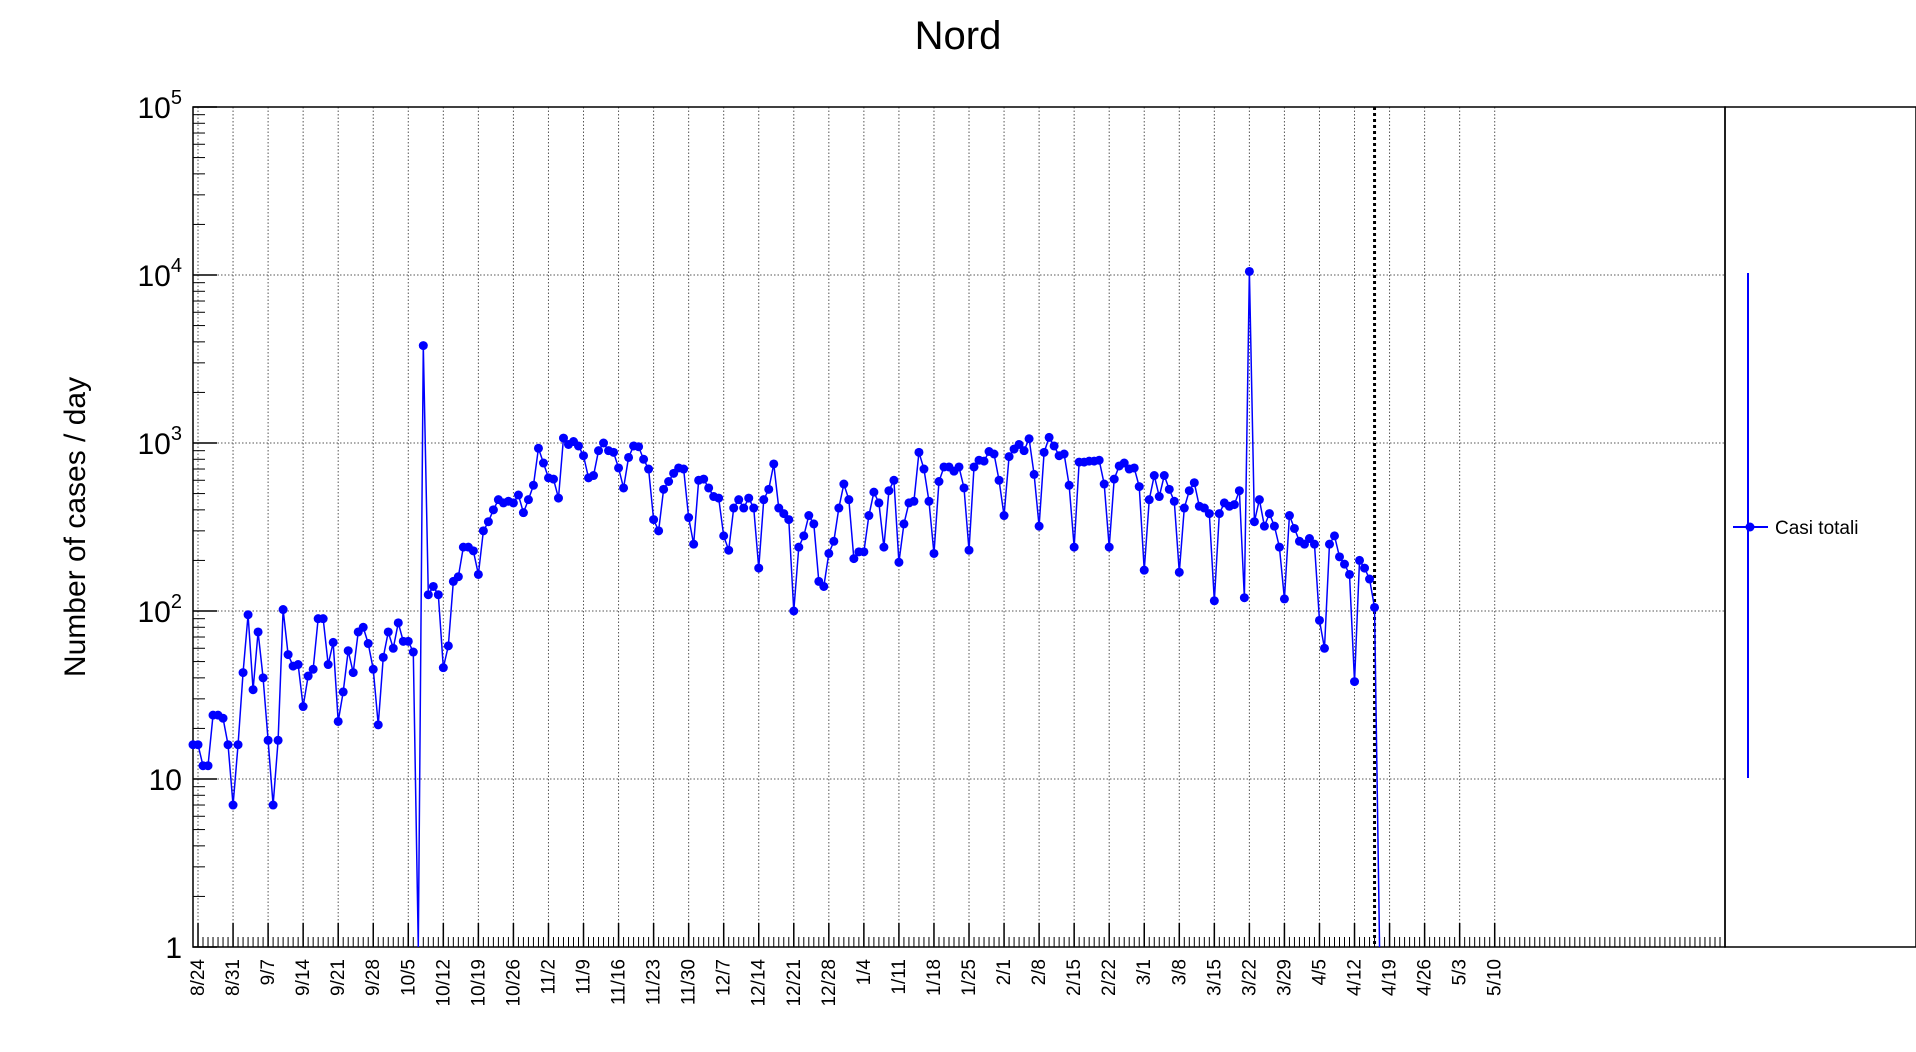 This screenshot has width=1916, height=1052. I want to click on y-tick-label: 10, so click(165, 780).